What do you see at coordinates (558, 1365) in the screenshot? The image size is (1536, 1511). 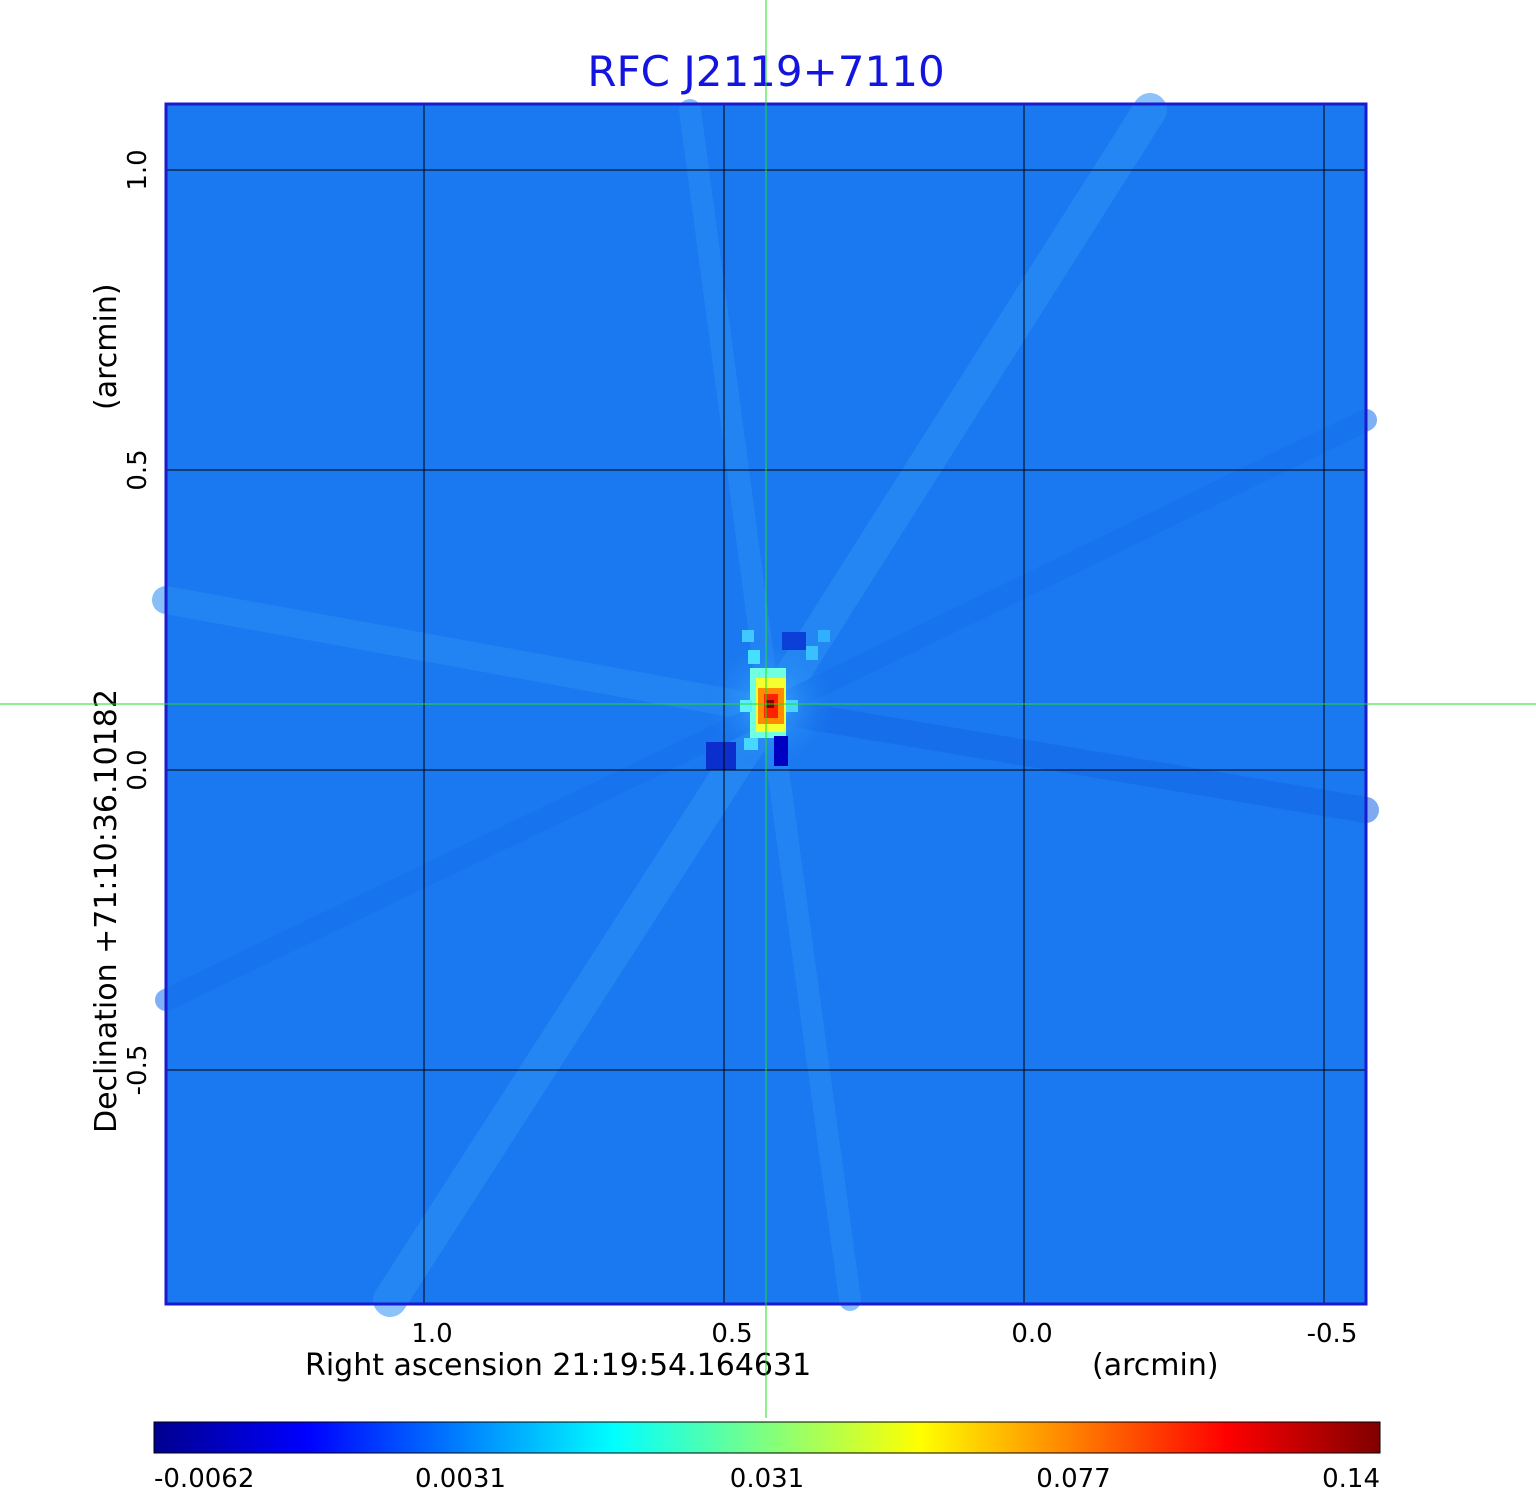 I see `x-axis-label: Right ascension 21:19:54.164631` at bounding box center [558, 1365].